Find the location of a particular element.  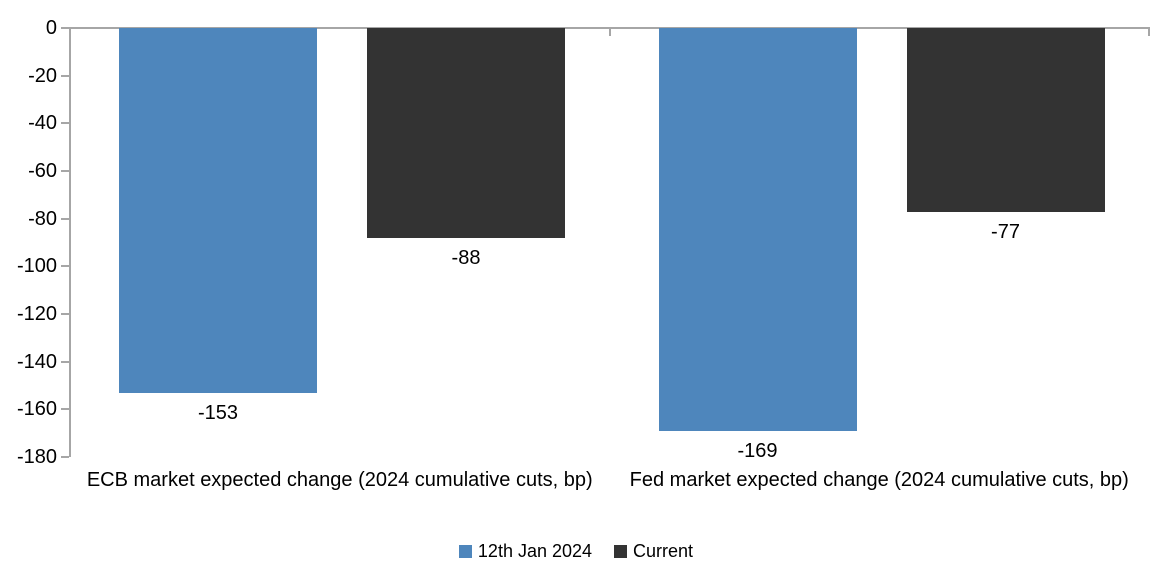

y-axis-label: -180 is located at coordinates (36, 457).